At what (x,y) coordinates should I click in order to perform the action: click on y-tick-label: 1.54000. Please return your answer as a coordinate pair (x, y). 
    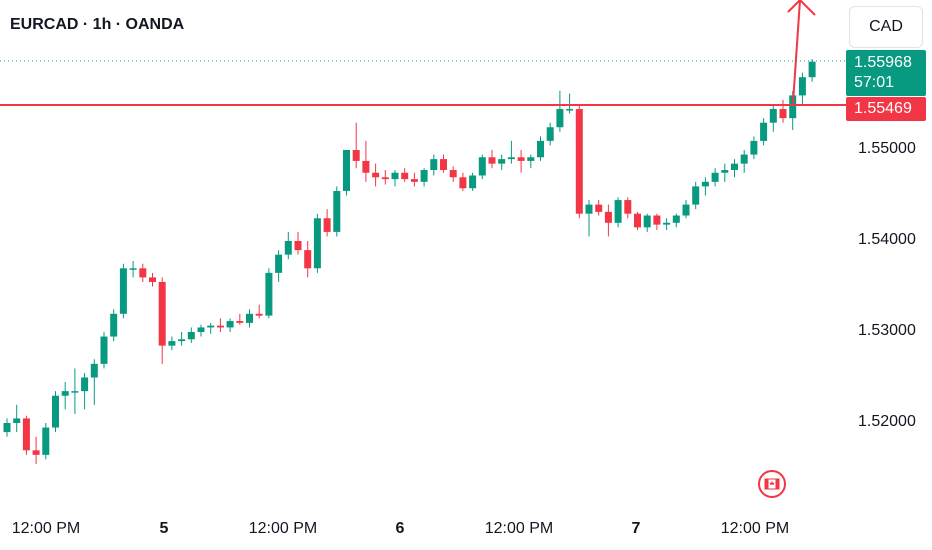
    Looking at the image, I should click on (887, 239).